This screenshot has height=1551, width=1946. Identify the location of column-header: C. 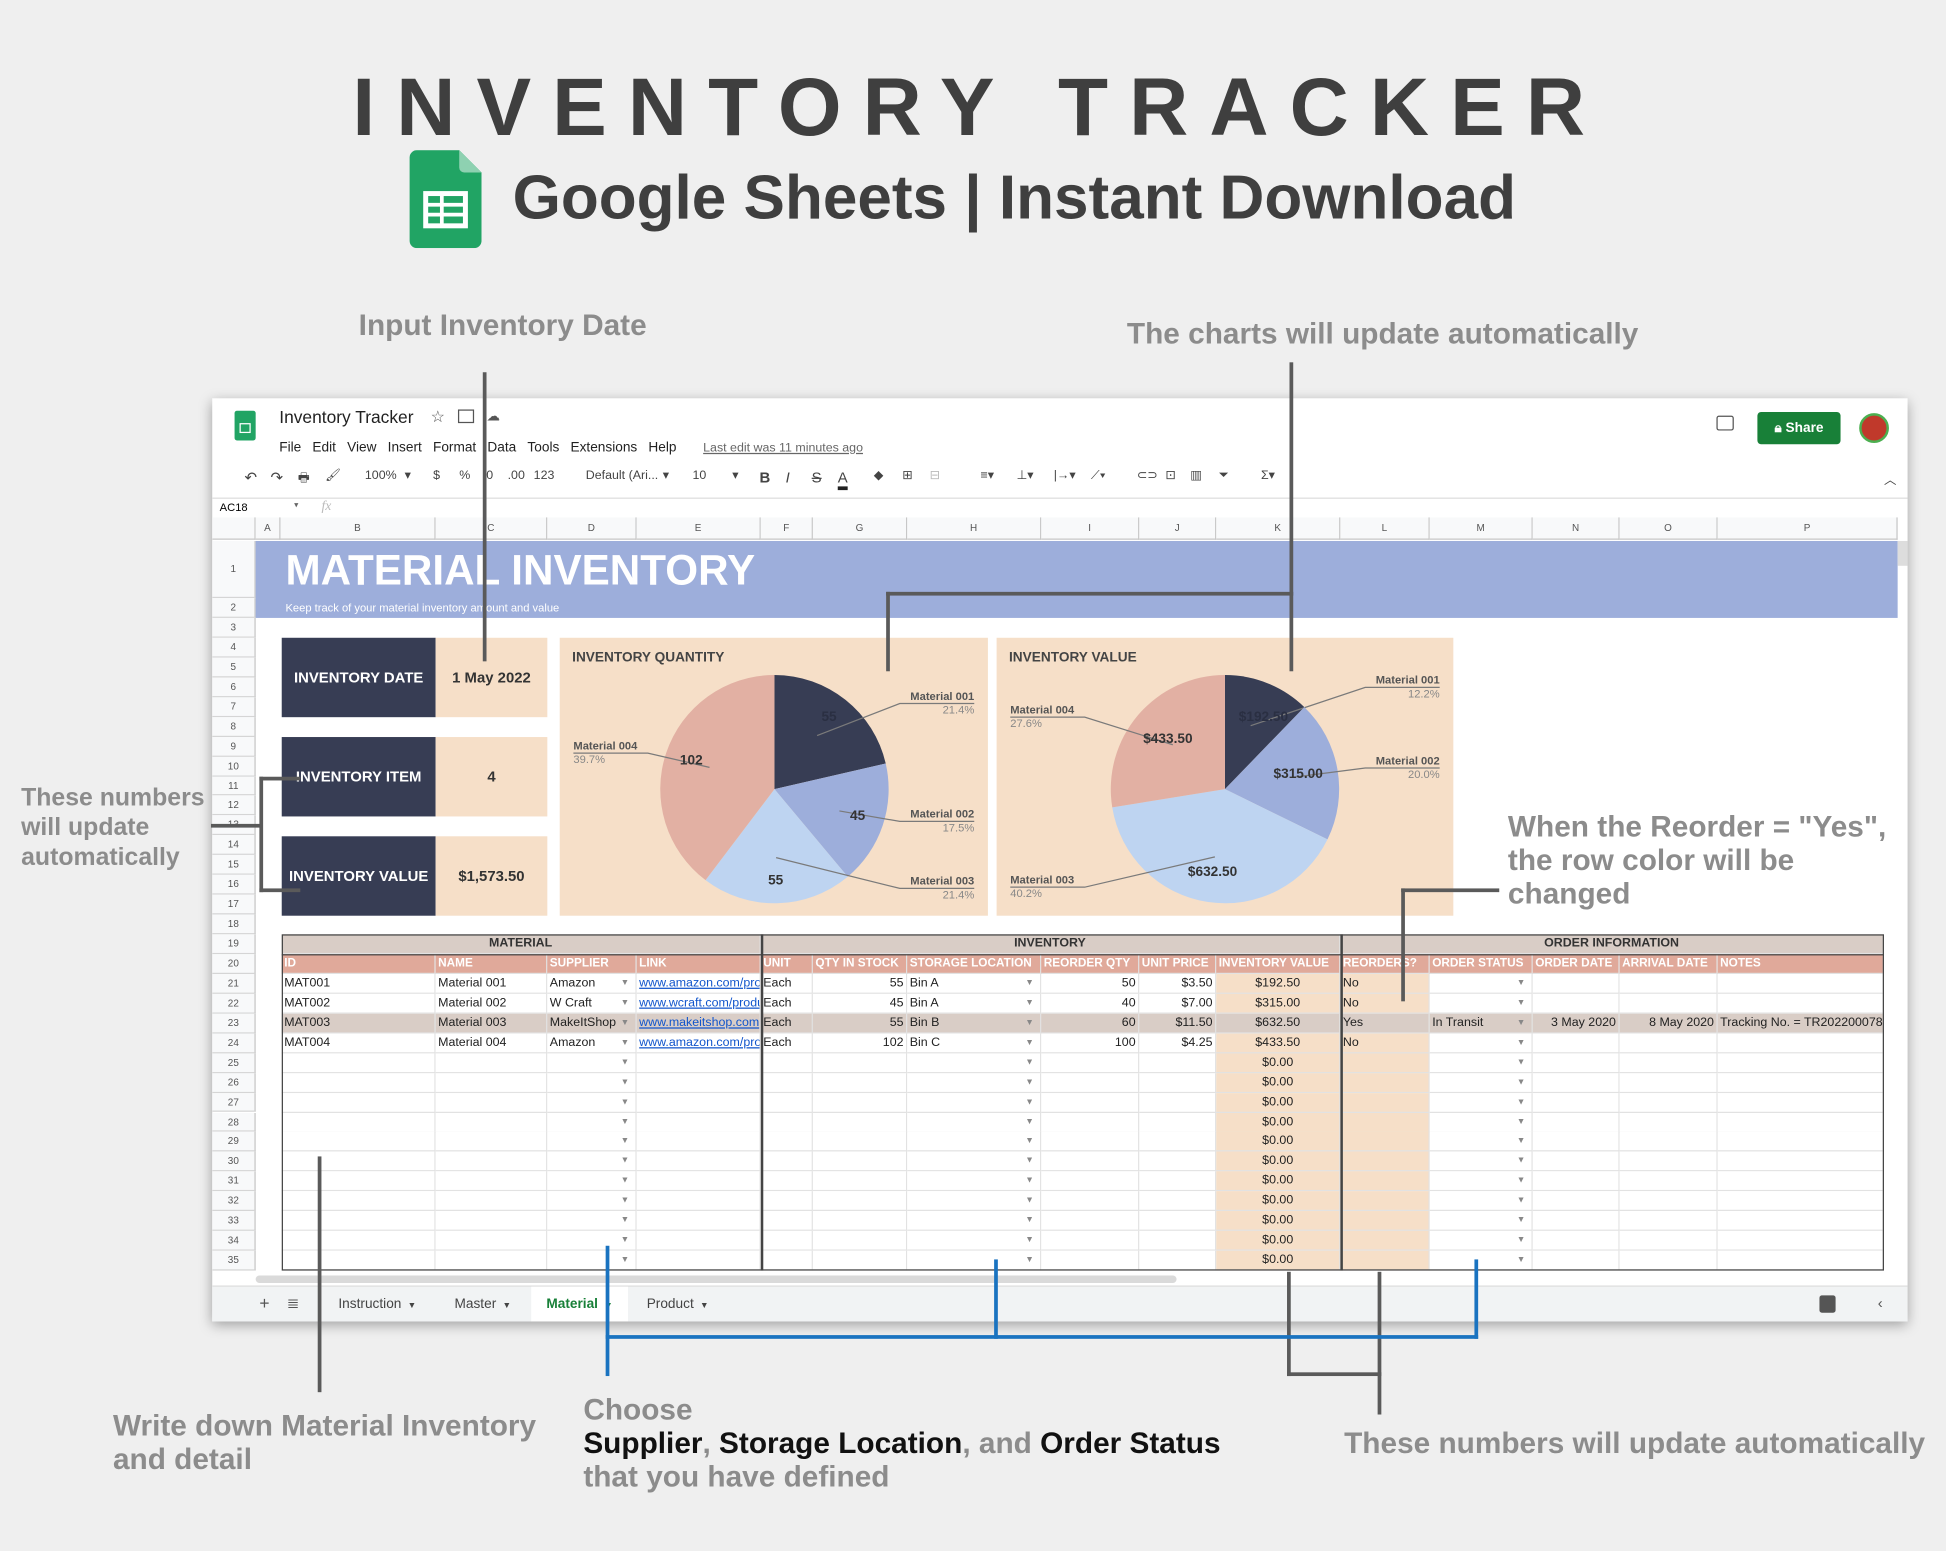
(491, 528).